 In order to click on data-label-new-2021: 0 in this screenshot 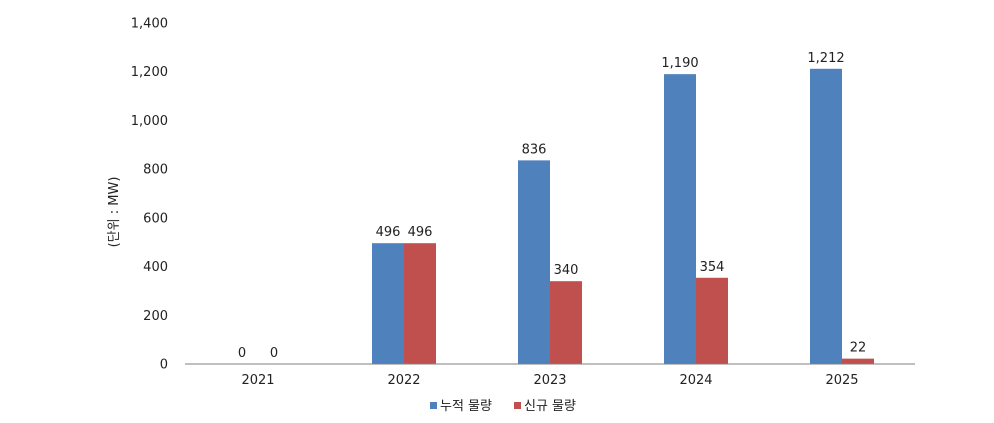, I will do `click(274, 353)`.